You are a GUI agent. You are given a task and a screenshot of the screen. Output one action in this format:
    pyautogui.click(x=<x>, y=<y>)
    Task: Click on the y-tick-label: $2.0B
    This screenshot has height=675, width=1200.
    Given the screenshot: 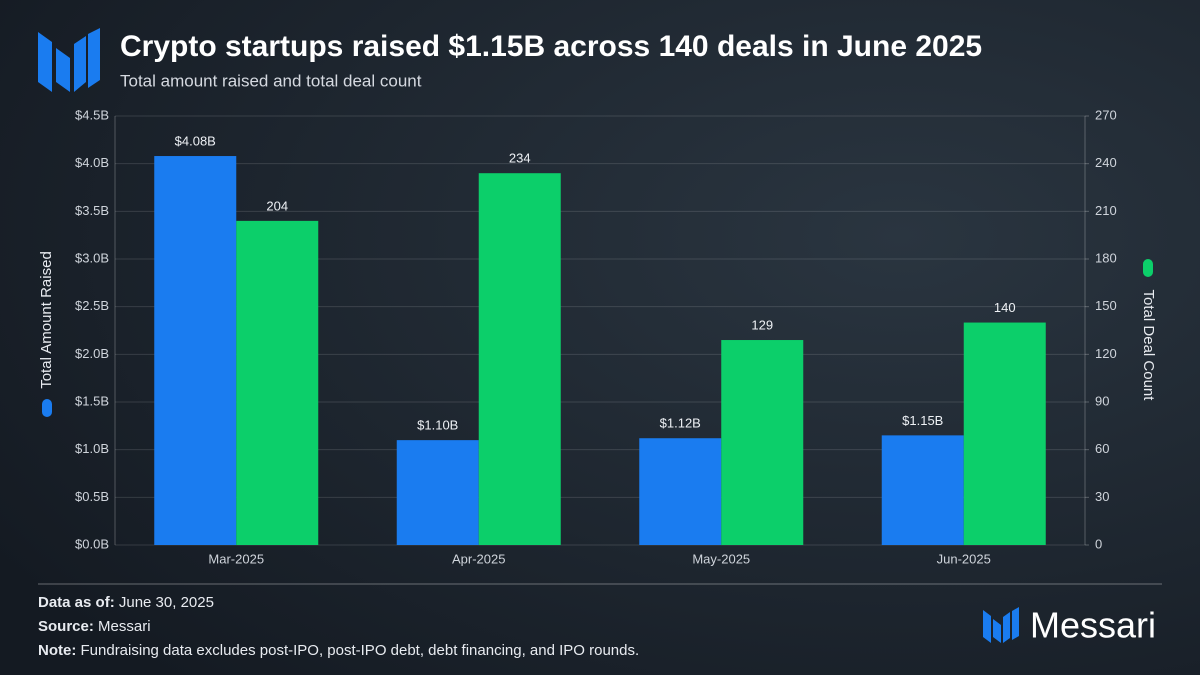 What is the action you would take?
    pyautogui.click(x=92, y=353)
    